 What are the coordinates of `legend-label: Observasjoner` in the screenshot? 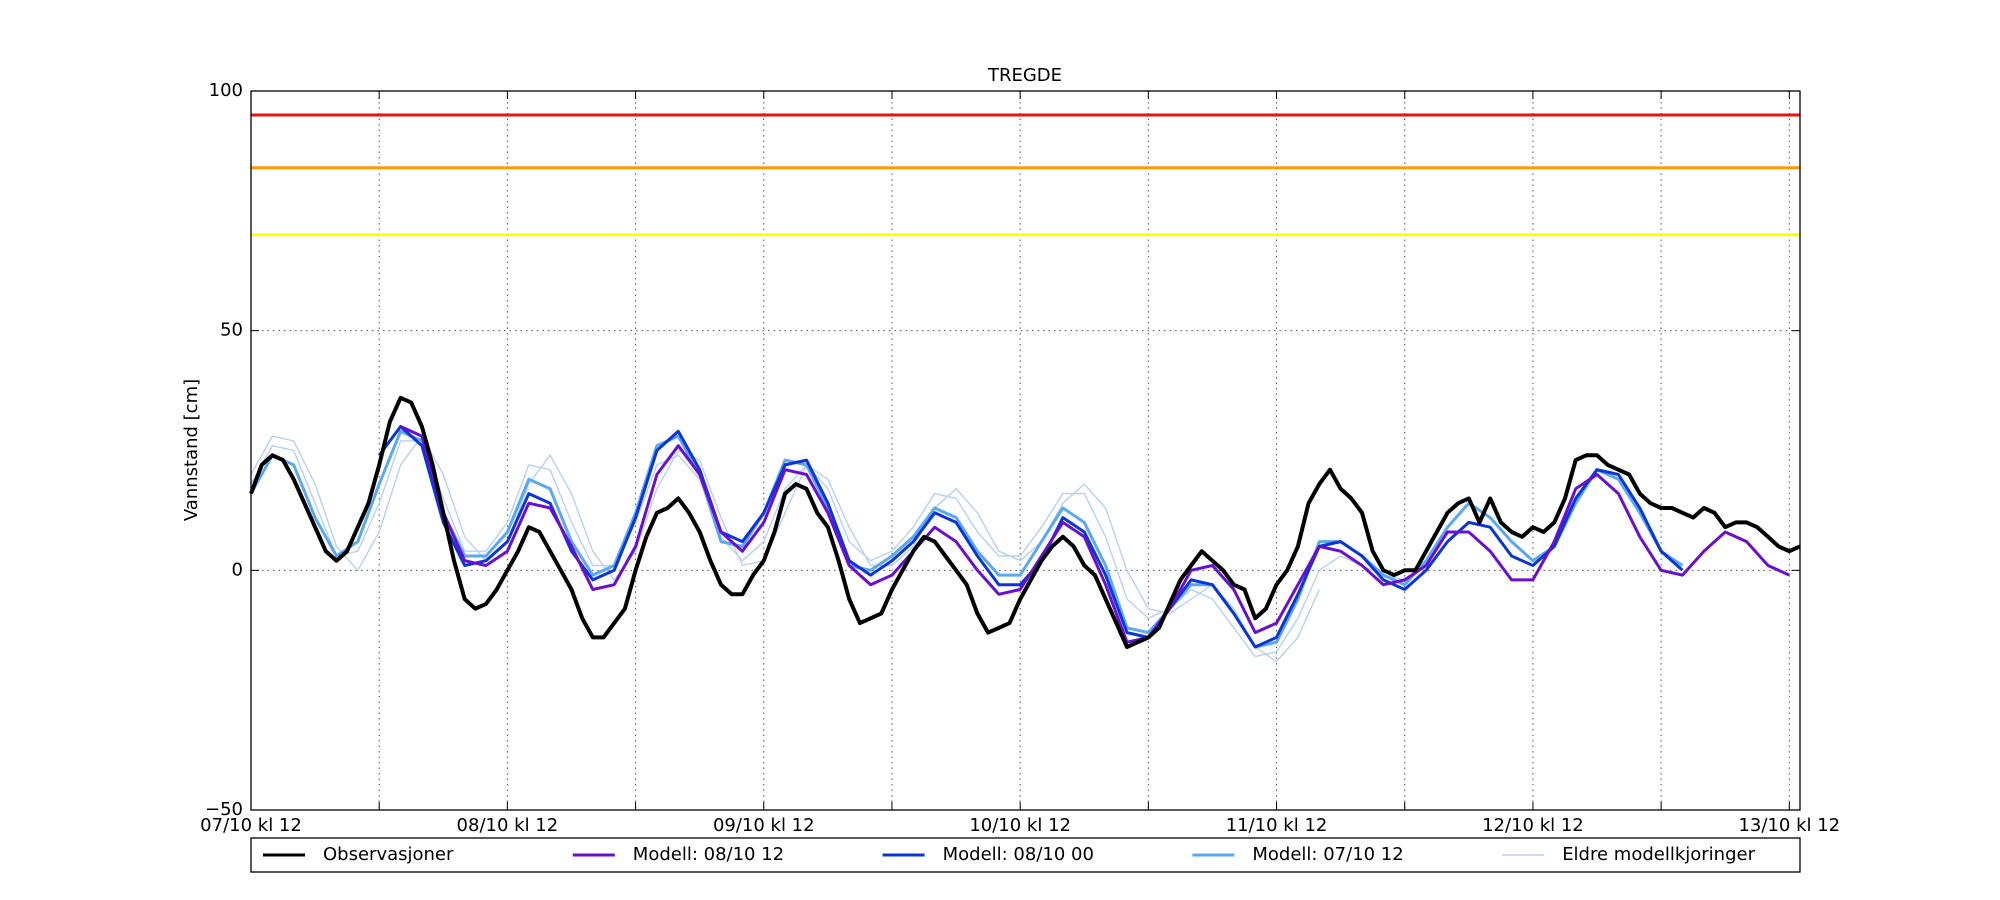 It's located at (388, 854).